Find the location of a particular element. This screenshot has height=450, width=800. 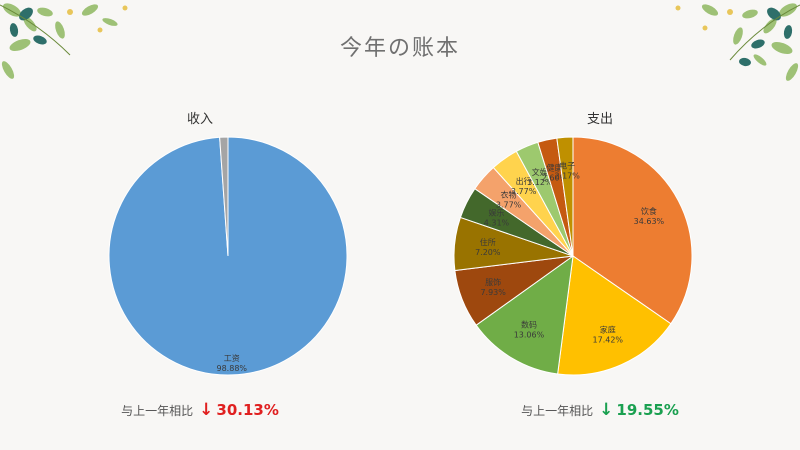

slice-value-1-4: 7.20% is located at coordinates (488, 252).